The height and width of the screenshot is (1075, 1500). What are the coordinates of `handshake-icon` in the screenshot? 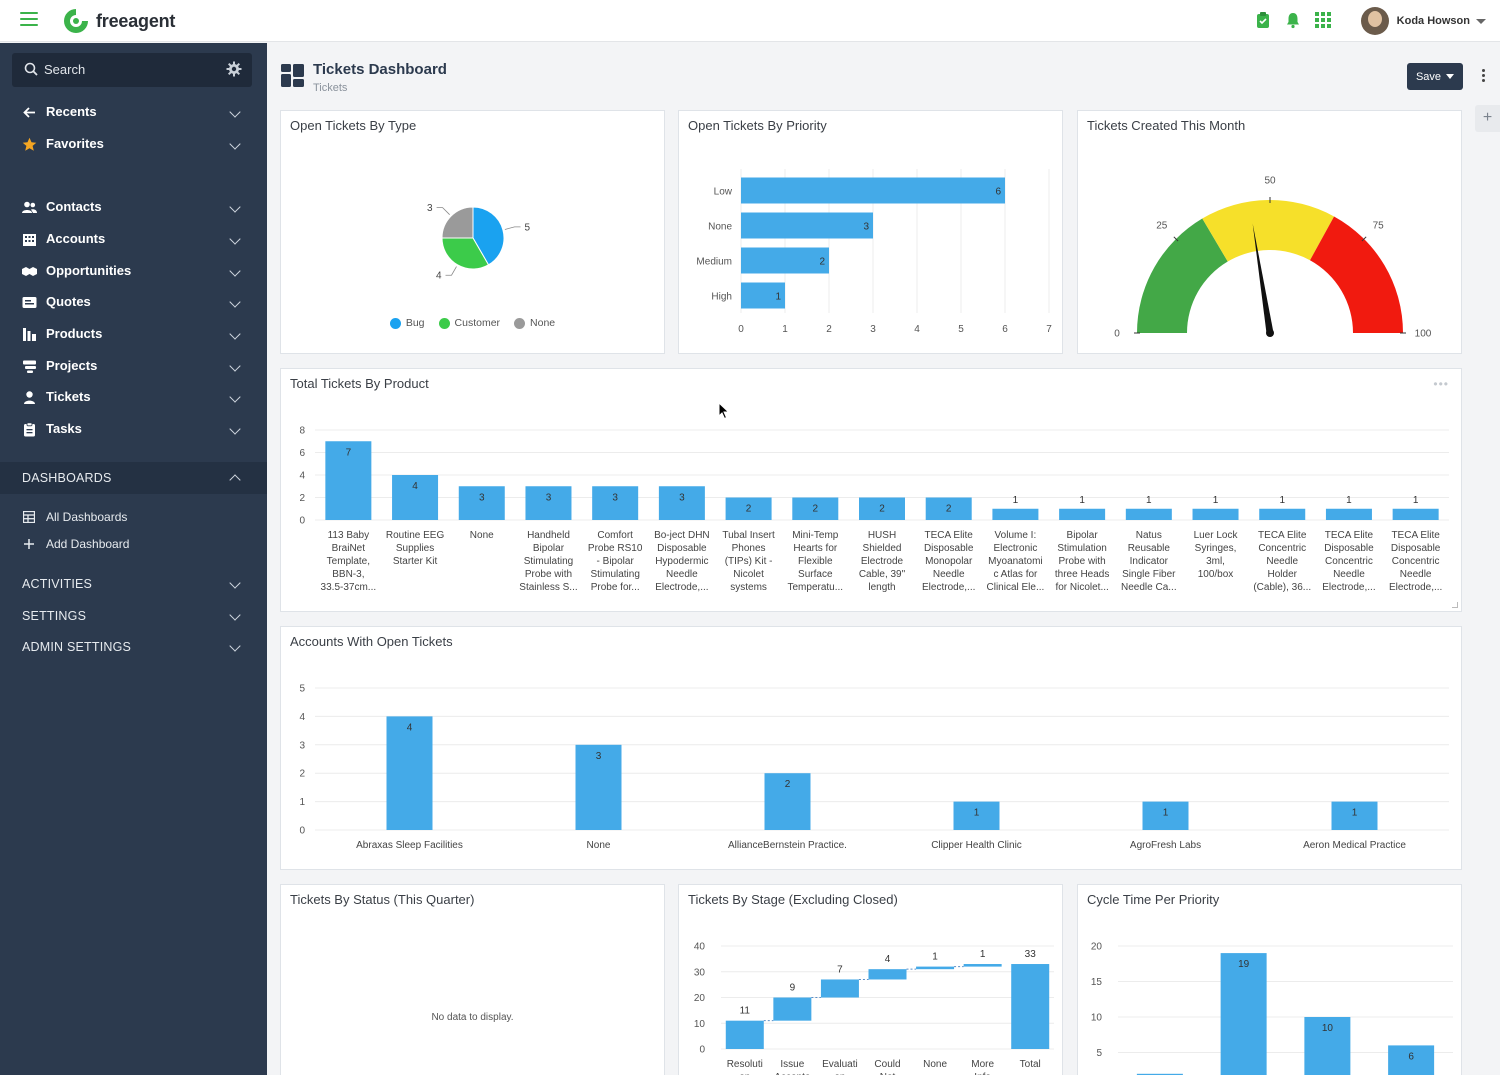 It's located at (29, 271).